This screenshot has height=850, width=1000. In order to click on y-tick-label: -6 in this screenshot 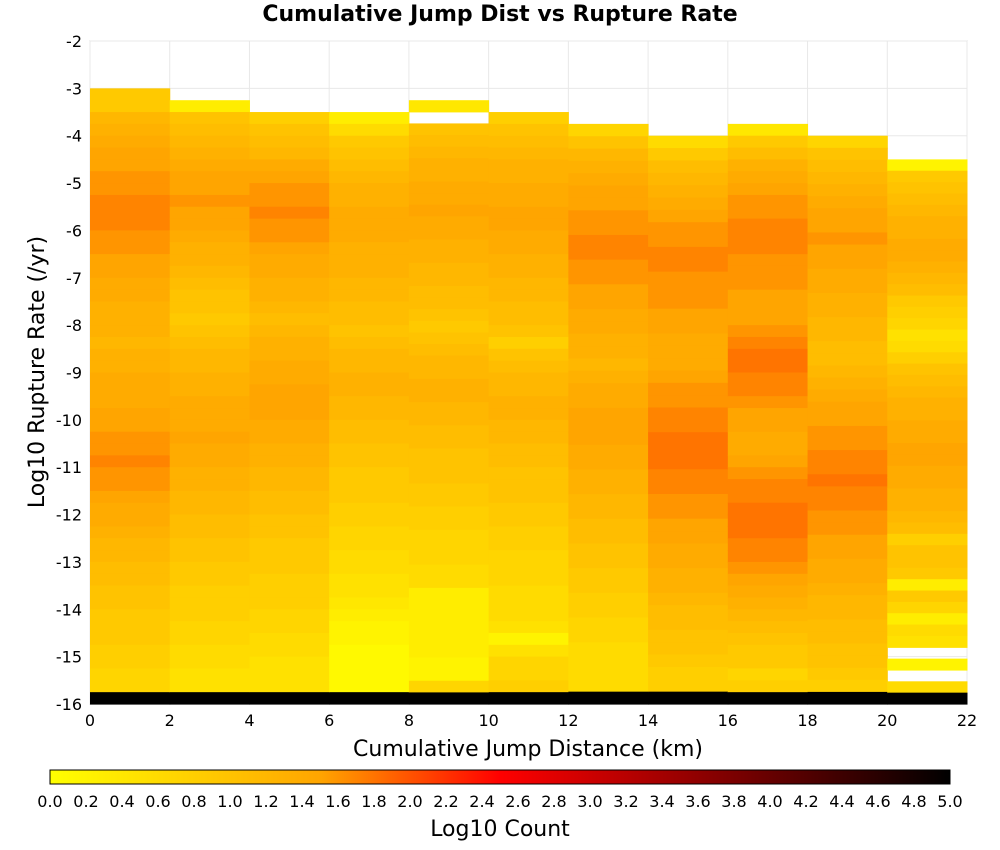, I will do `click(74, 230)`.